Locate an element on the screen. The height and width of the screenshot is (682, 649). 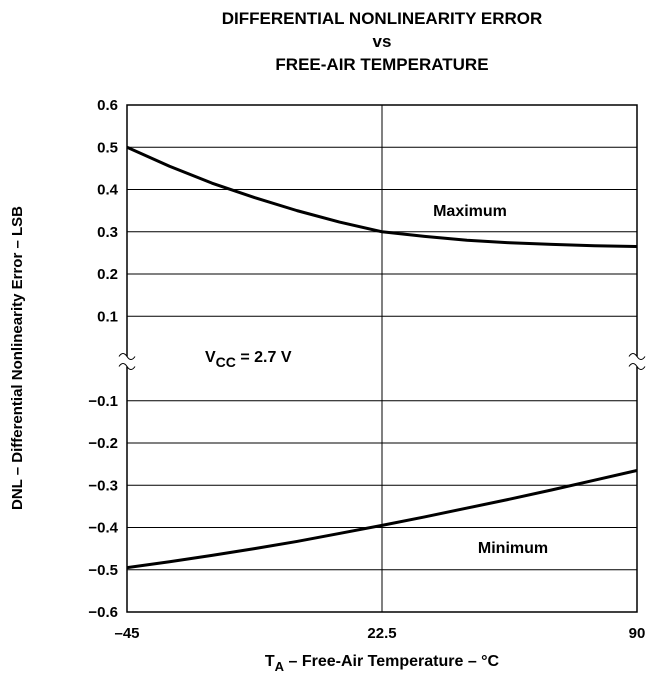
y-tick-label: 0.5 is located at coordinates (107, 147).